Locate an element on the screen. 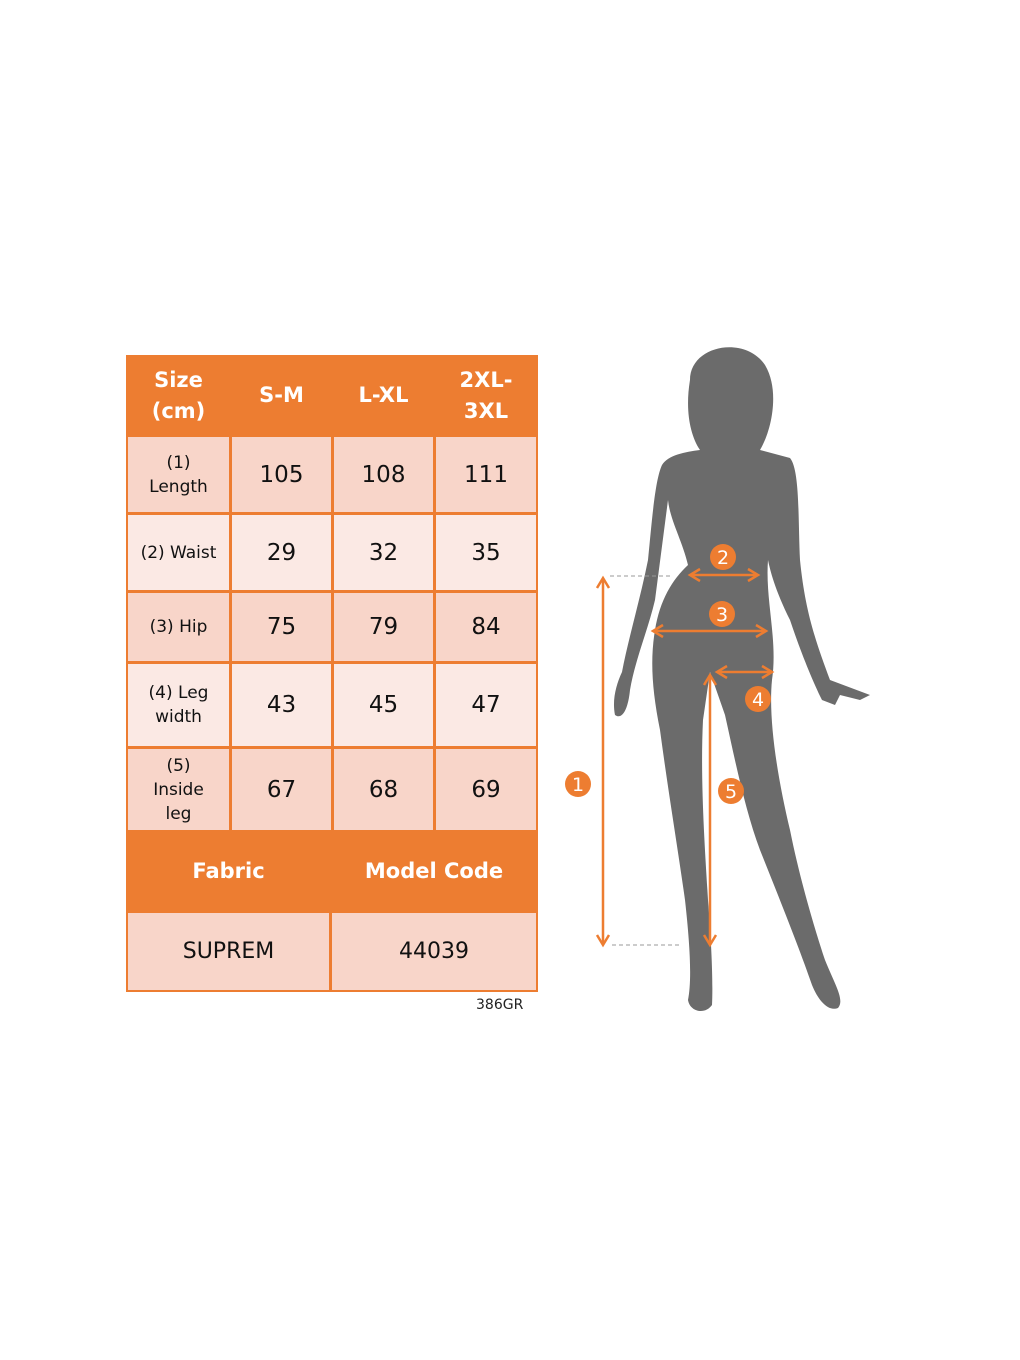  table-header-row: Size (cm) S-M L-XL 2XL- 3XL is located at coordinates (332, 397).